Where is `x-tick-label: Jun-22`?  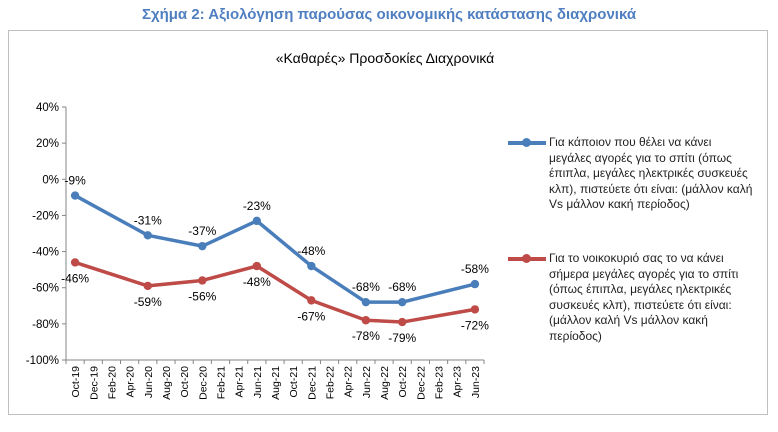 x-tick-label: Jun-22 is located at coordinates (367, 382).